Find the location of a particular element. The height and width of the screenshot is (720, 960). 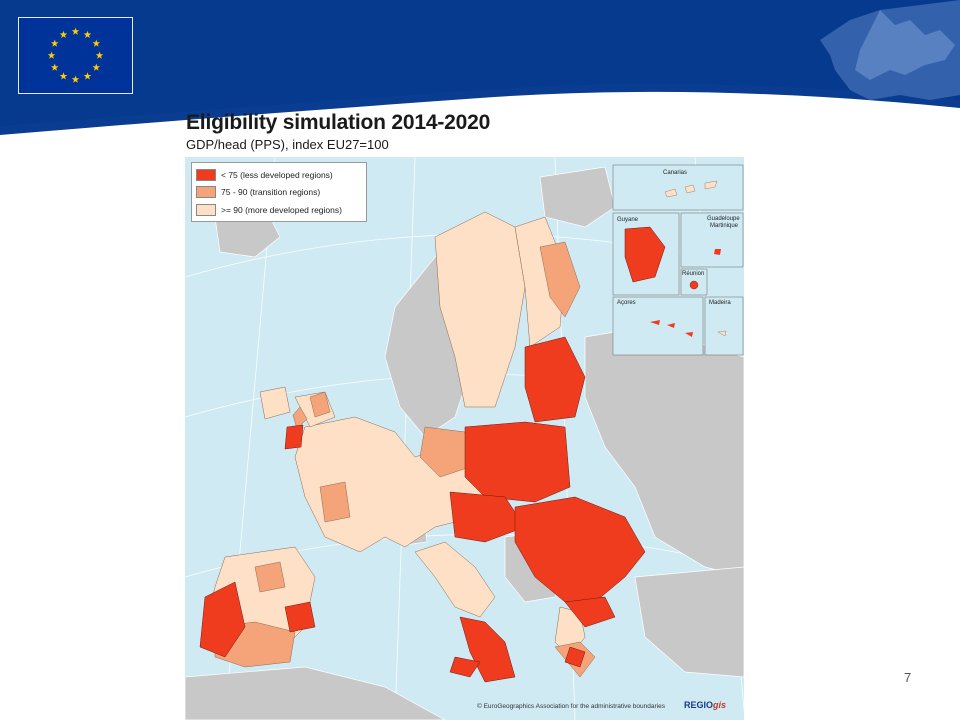

inset-label-acores: Açores is located at coordinates (626, 303).